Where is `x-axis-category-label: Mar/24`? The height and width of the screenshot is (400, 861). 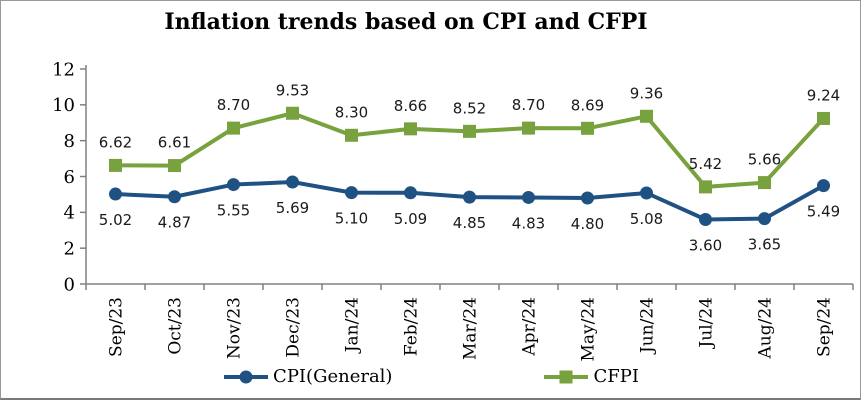
x-axis-category-label: Mar/24 is located at coordinates (471, 328).